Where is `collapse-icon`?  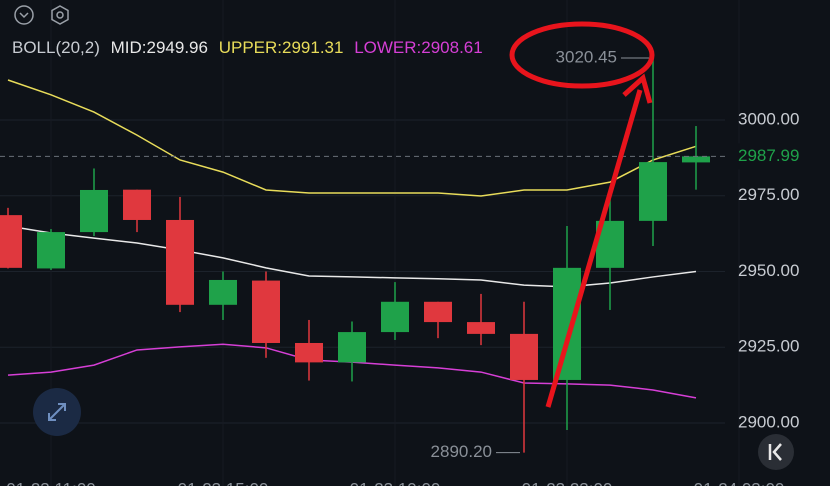
collapse-icon is located at coordinates (24, 15).